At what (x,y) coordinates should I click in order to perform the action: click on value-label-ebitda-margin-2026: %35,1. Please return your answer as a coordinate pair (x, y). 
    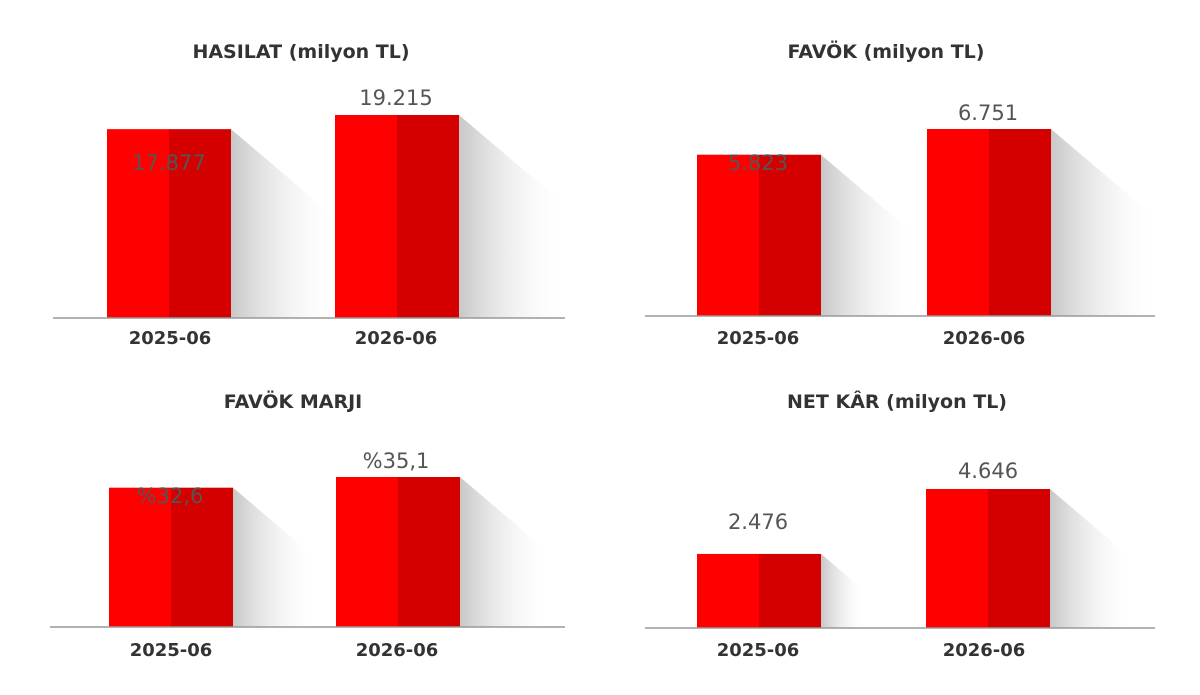
    Looking at the image, I should click on (396, 461).